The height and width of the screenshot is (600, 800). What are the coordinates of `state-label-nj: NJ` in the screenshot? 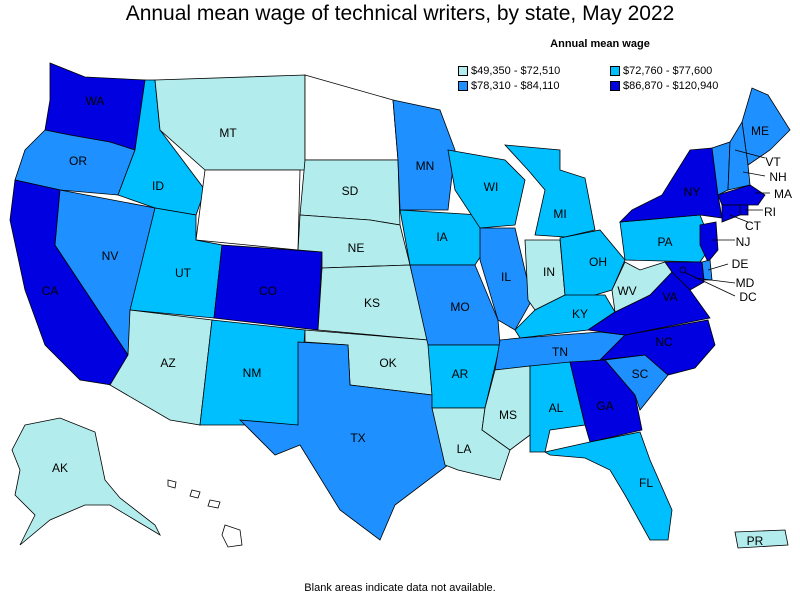 It's located at (743, 242).